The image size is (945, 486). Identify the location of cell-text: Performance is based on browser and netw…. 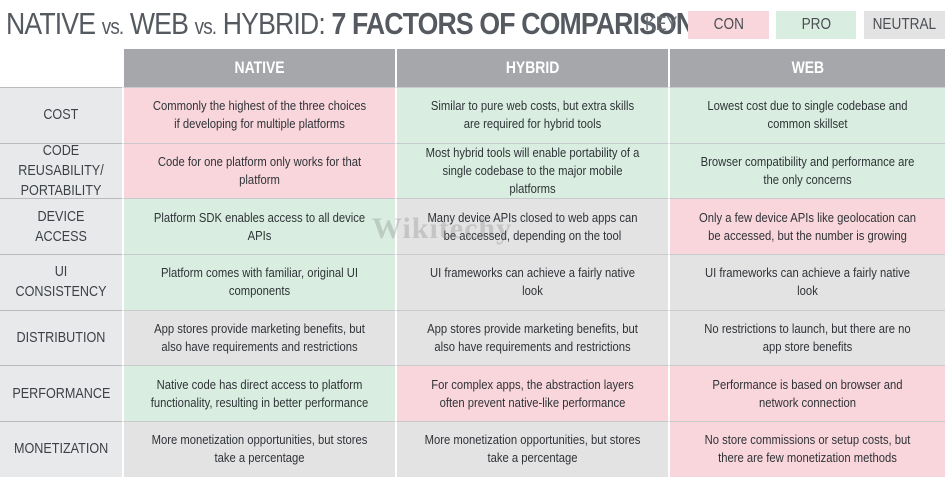
(807, 393).